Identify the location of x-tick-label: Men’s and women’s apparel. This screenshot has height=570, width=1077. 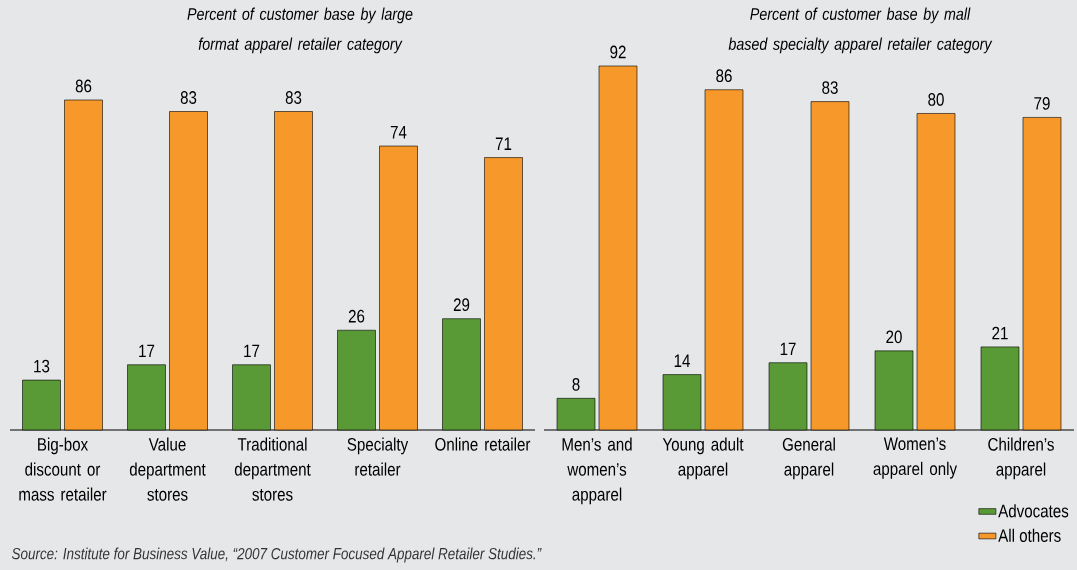
(597, 471).